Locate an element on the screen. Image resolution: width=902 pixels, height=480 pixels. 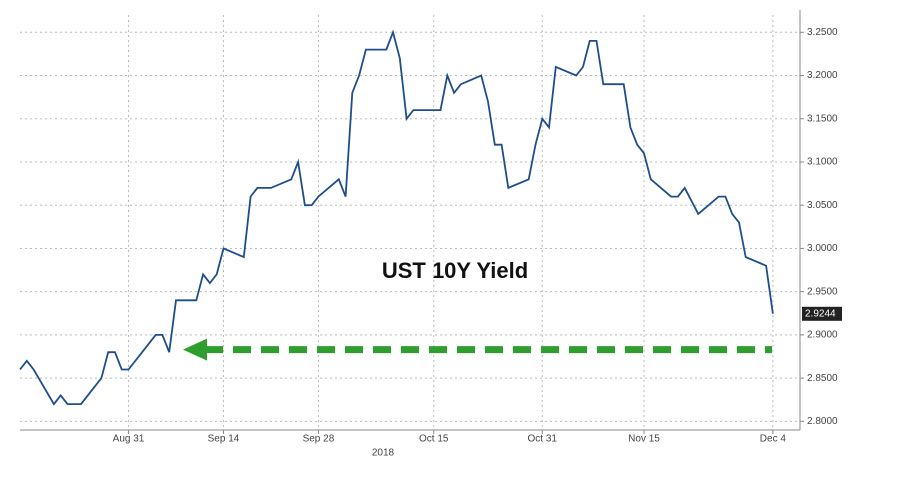
y-tick-label: 3.2000 is located at coordinates (822, 75).